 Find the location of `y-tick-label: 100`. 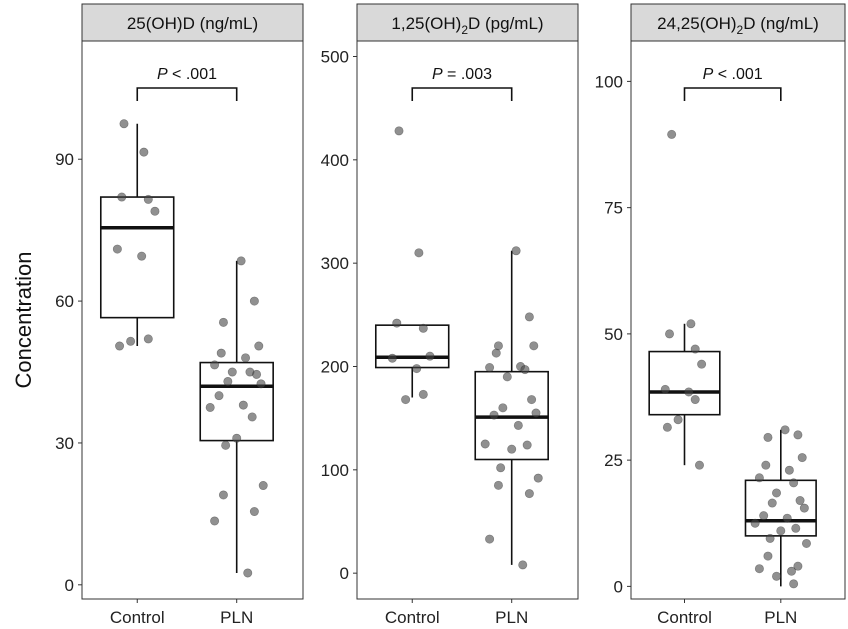

y-tick-label: 100 is located at coordinates (609, 81).